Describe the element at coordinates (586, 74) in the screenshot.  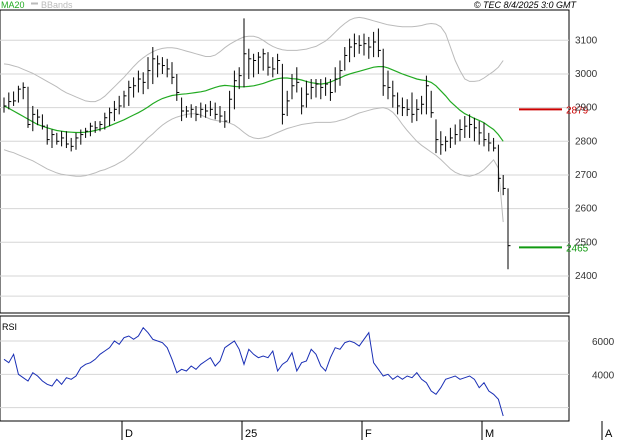
I see `price-y-tick: 3000` at that location.